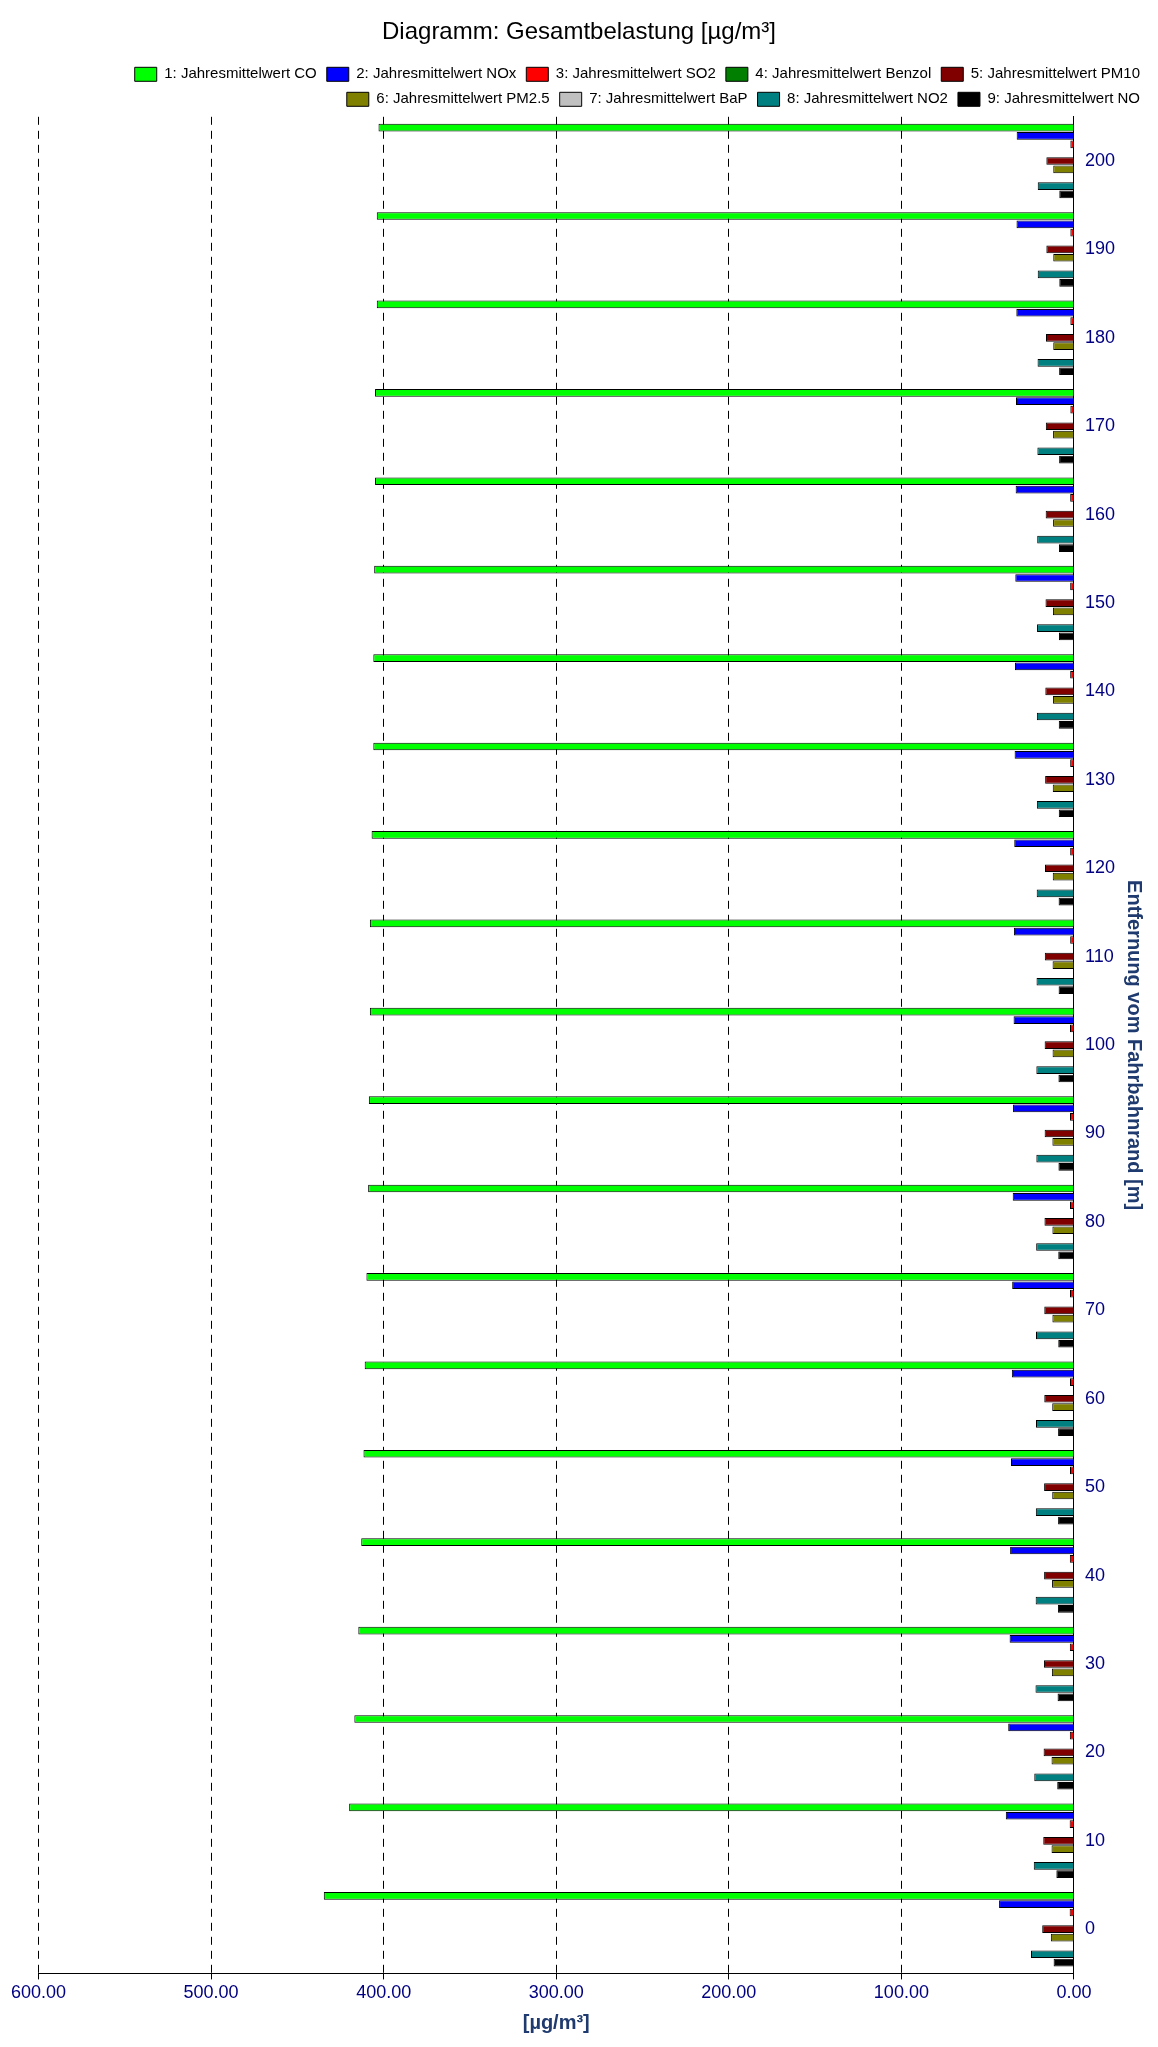 This screenshot has width=1158, height=2047. Describe the element at coordinates (39, 1992) in the screenshot. I see `x-tick-label: 600.00` at that location.